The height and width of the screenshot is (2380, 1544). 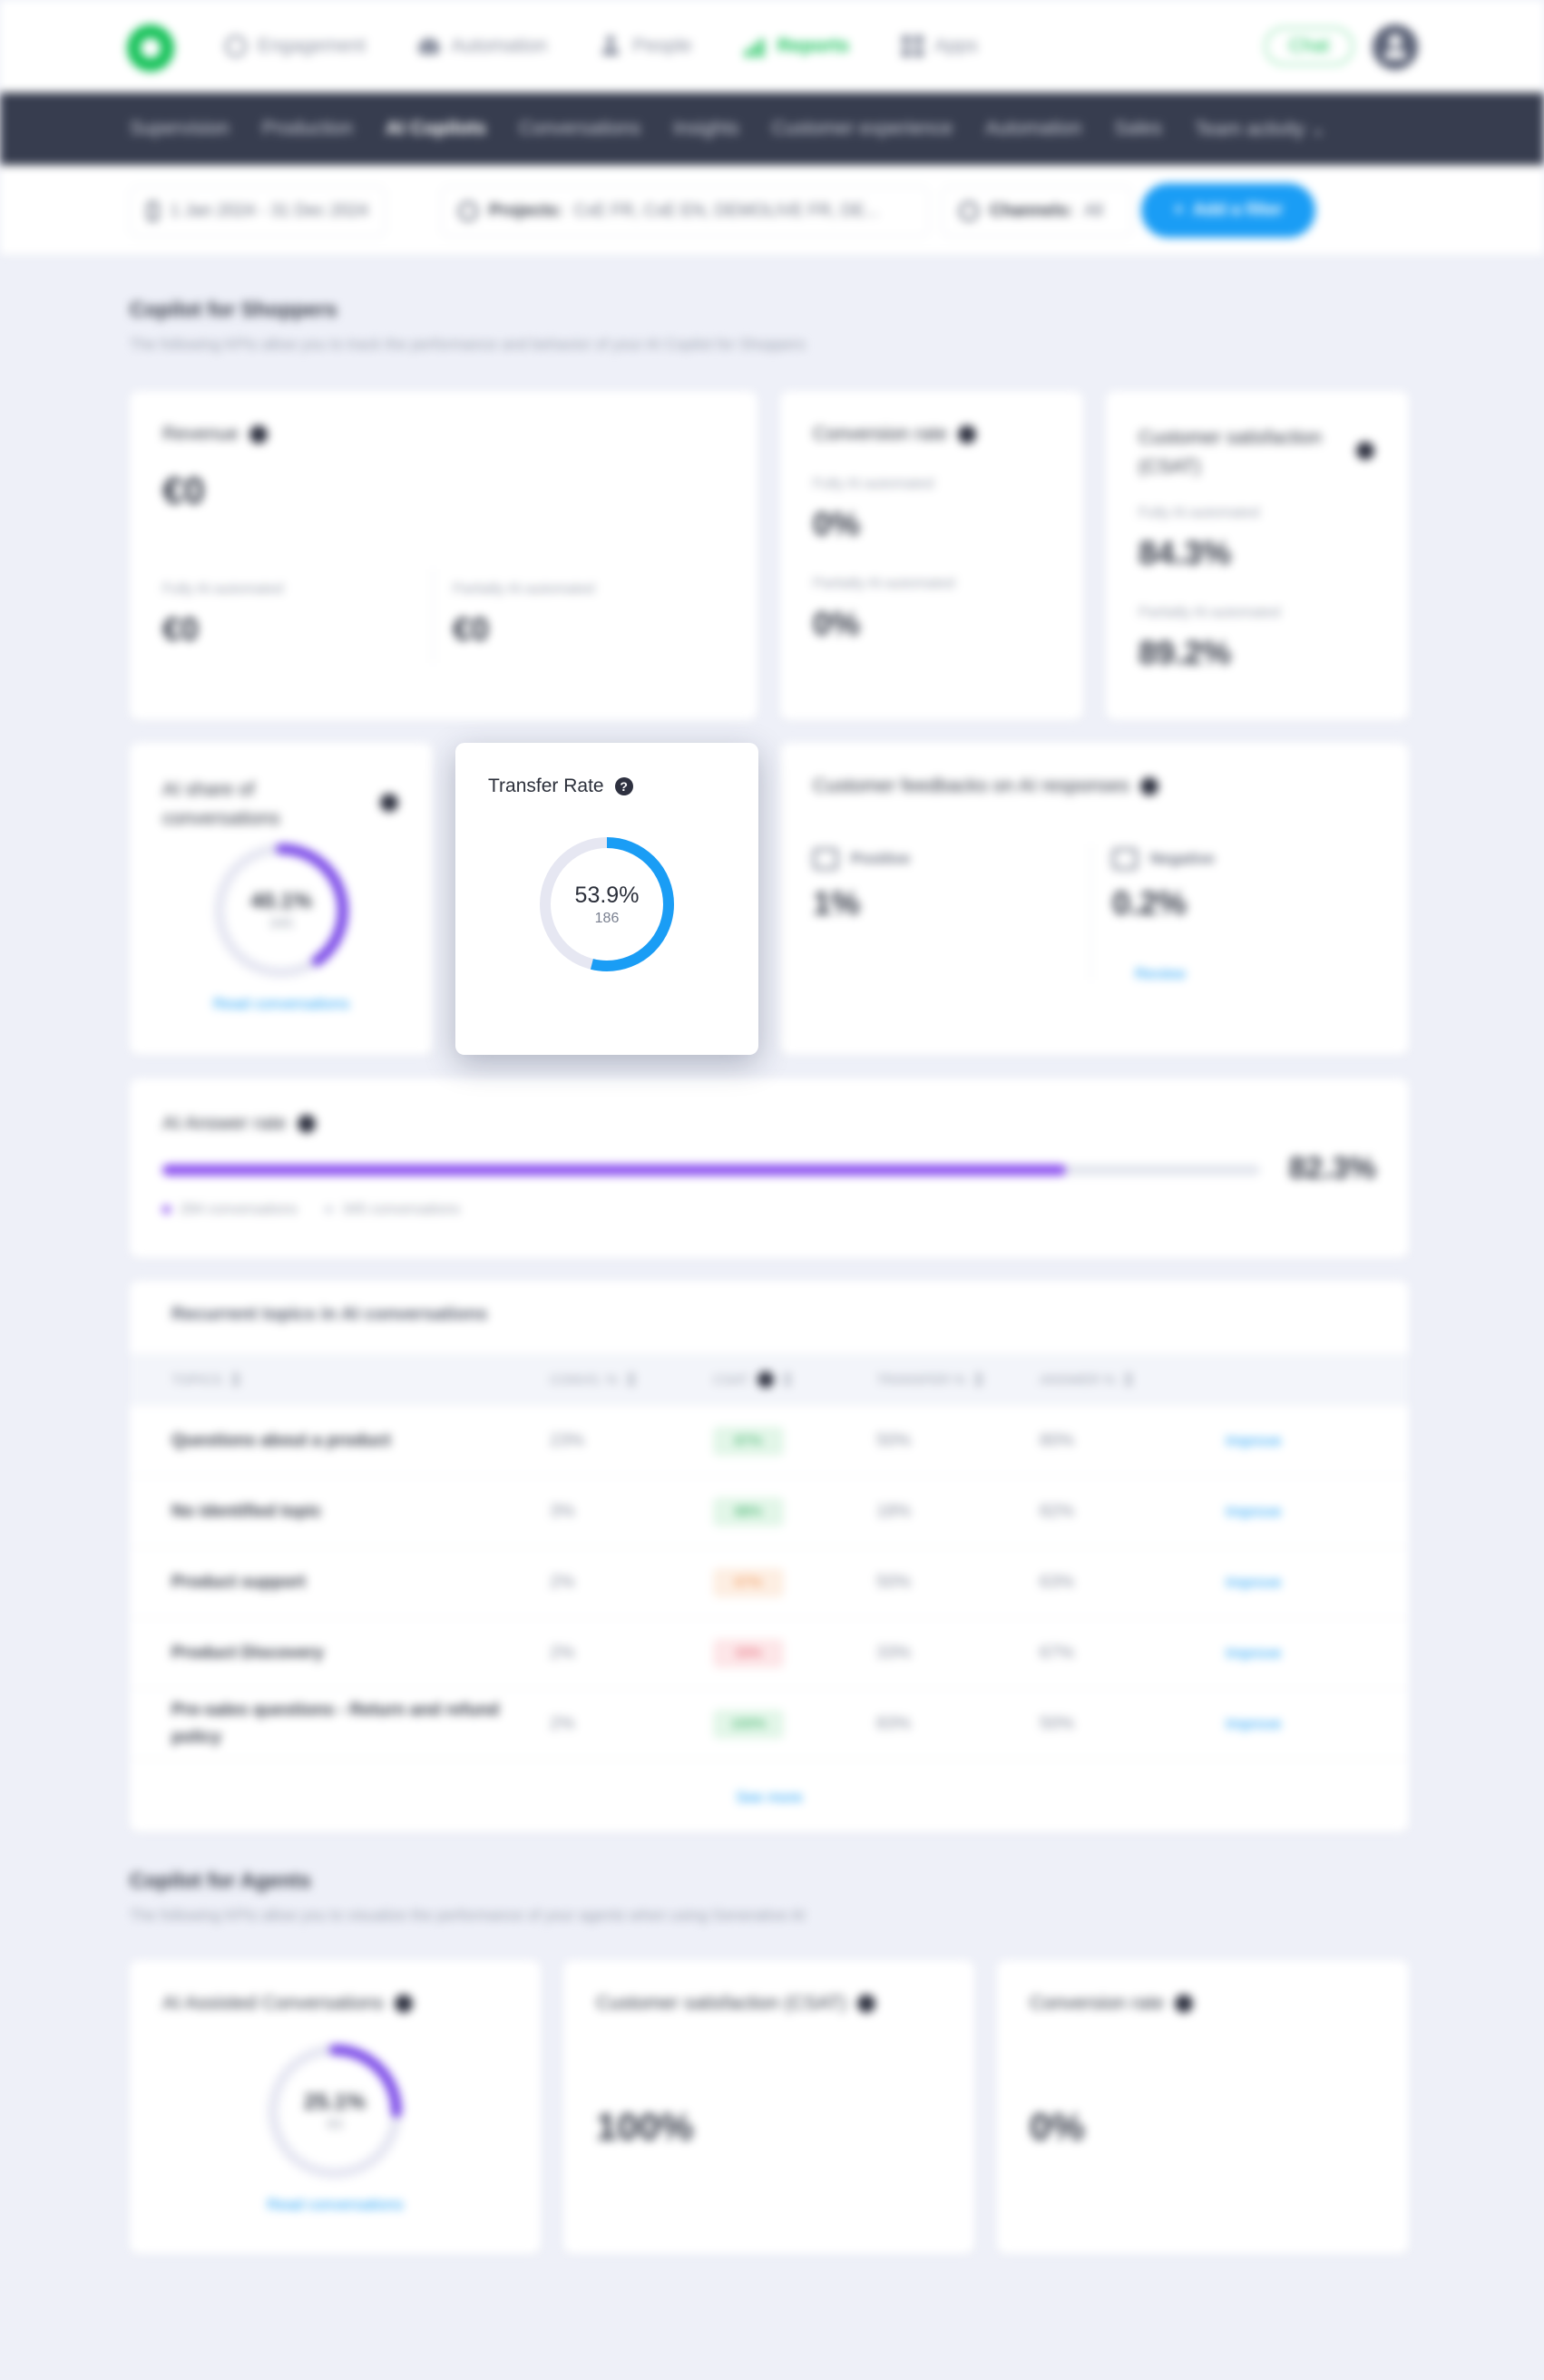 What do you see at coordinates (180, 128) in the screenshot?
I see `tab-supervision: Supervision` at bounding box center [180, 128].